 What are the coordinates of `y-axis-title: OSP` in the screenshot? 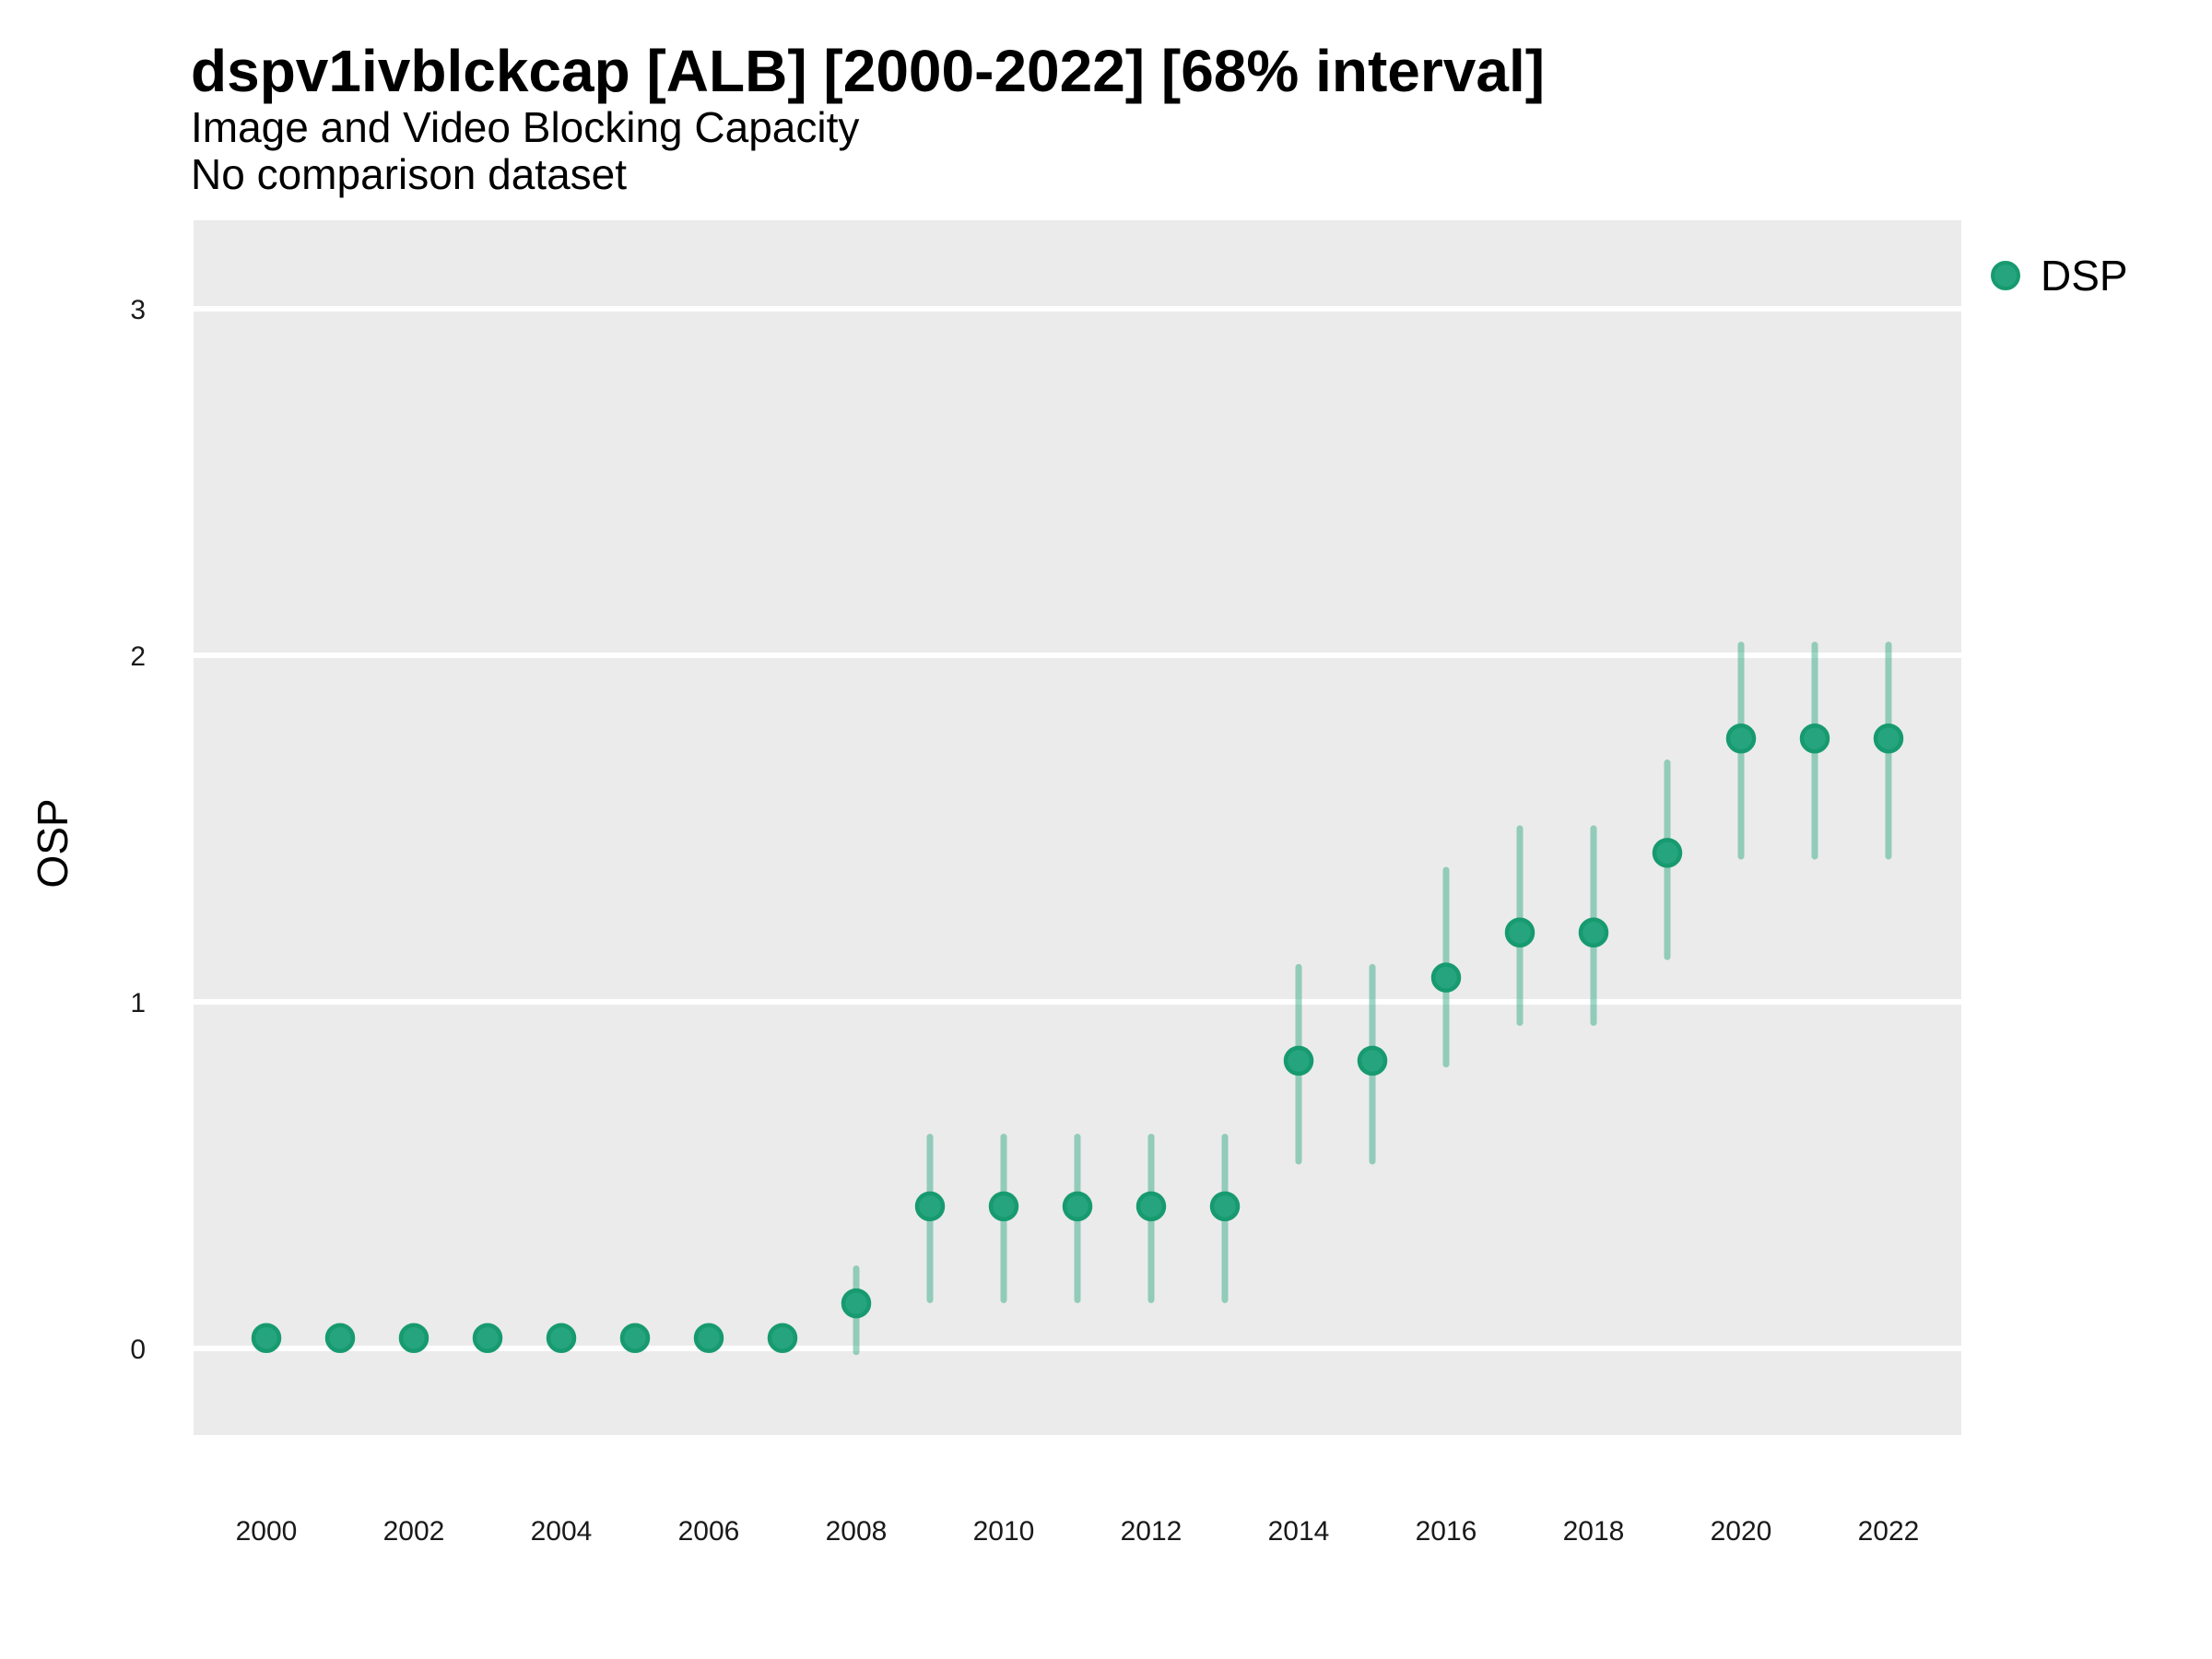 It's located at (52, 843).